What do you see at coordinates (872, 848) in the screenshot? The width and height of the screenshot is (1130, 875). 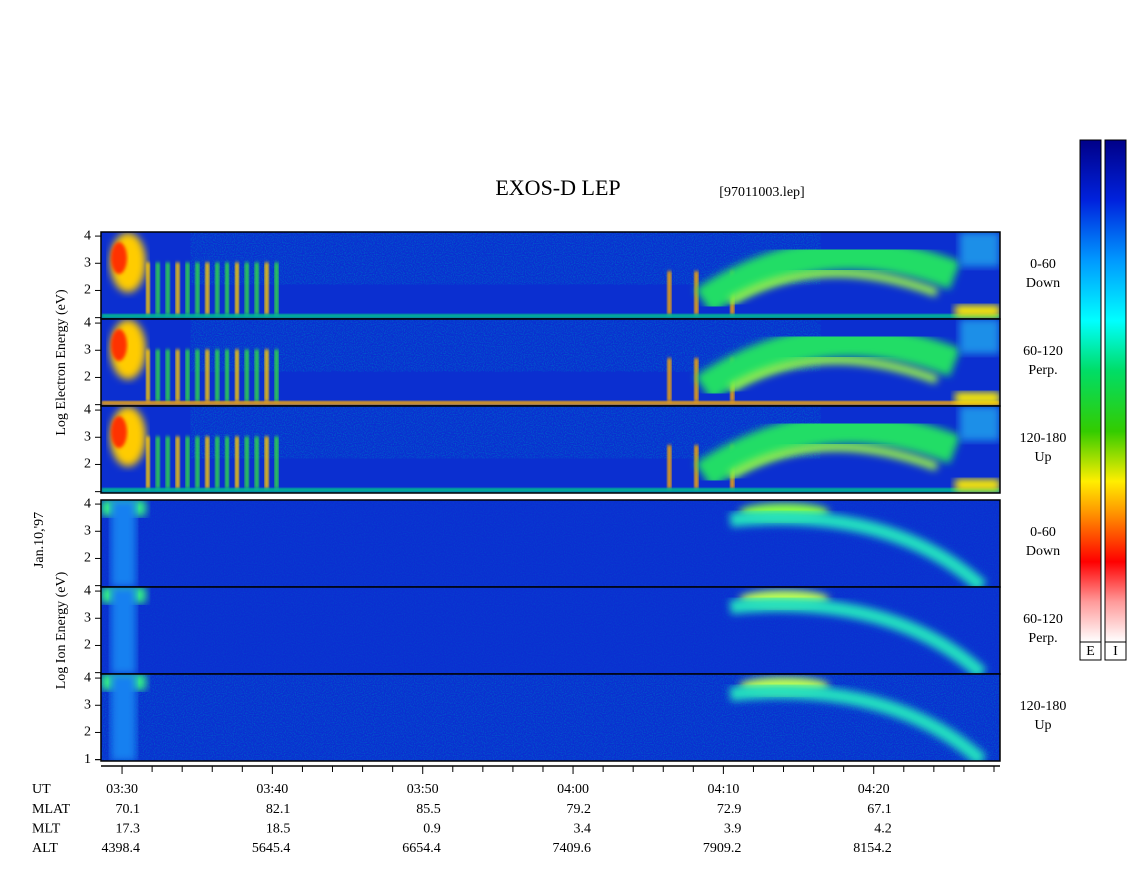 I see `ephemeris-value: 8154.2` at bounding box center [872, 848].